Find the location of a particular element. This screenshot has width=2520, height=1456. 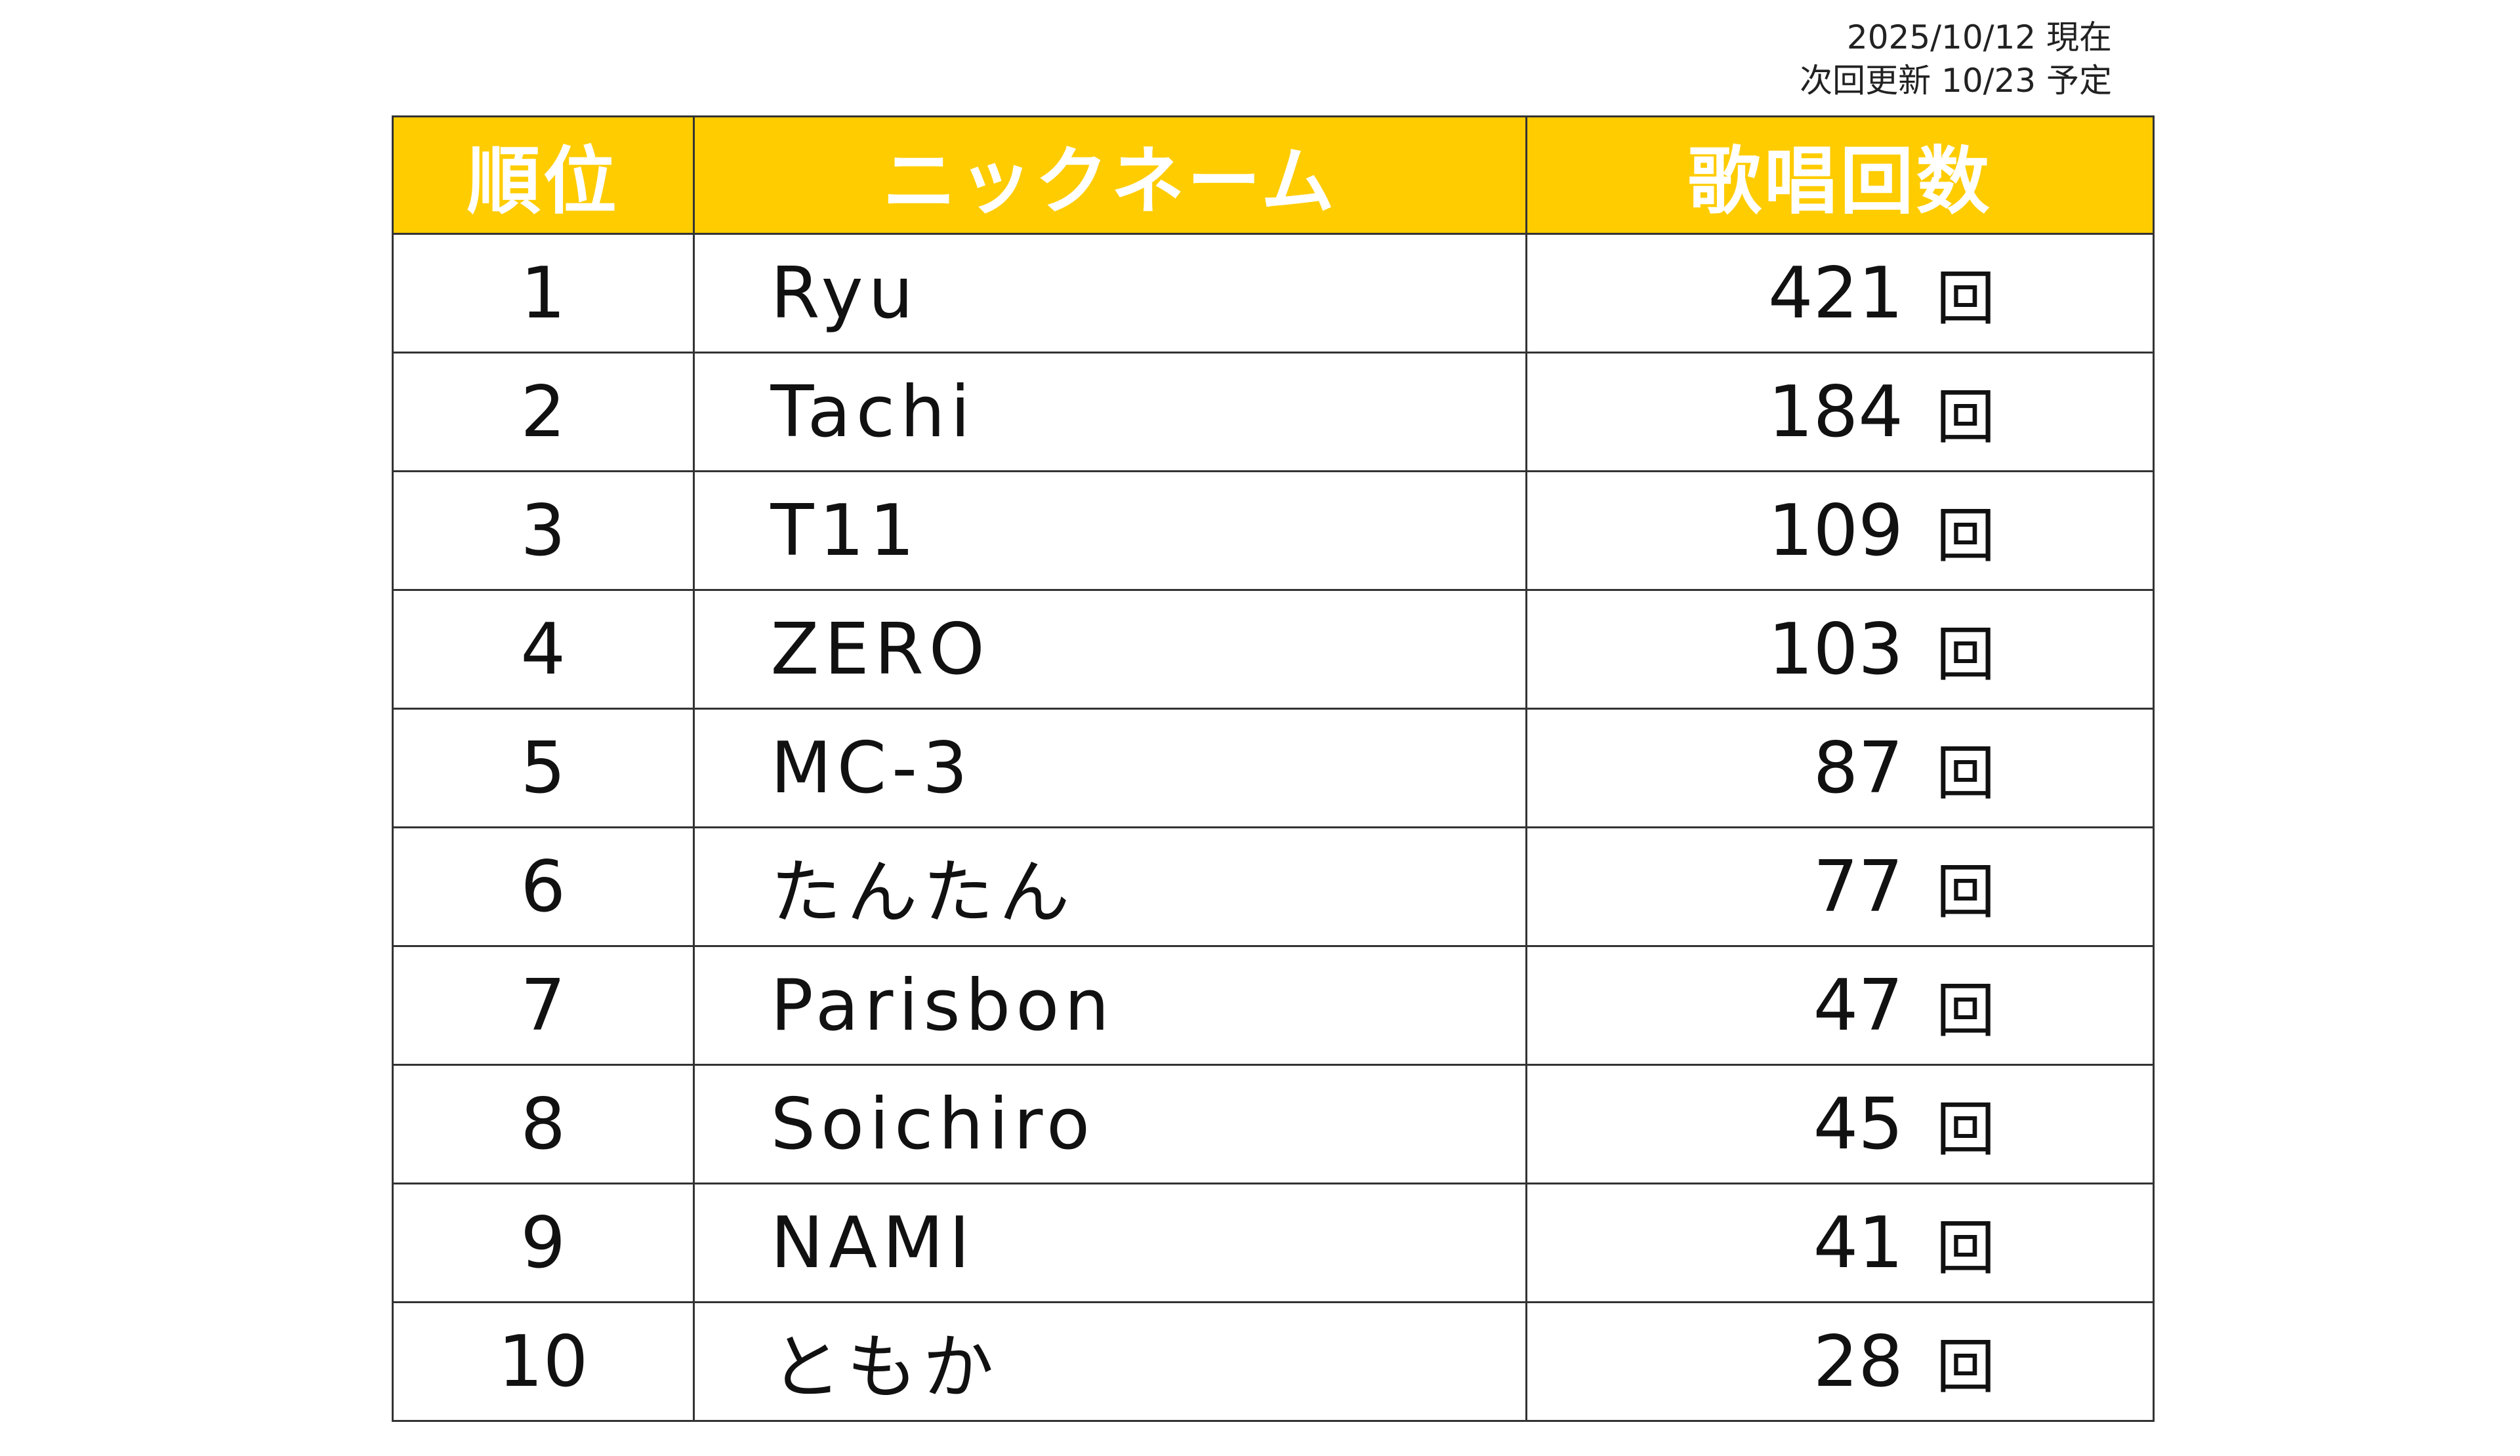

rank-cell: 7 is located at coordinates (543, 1005).